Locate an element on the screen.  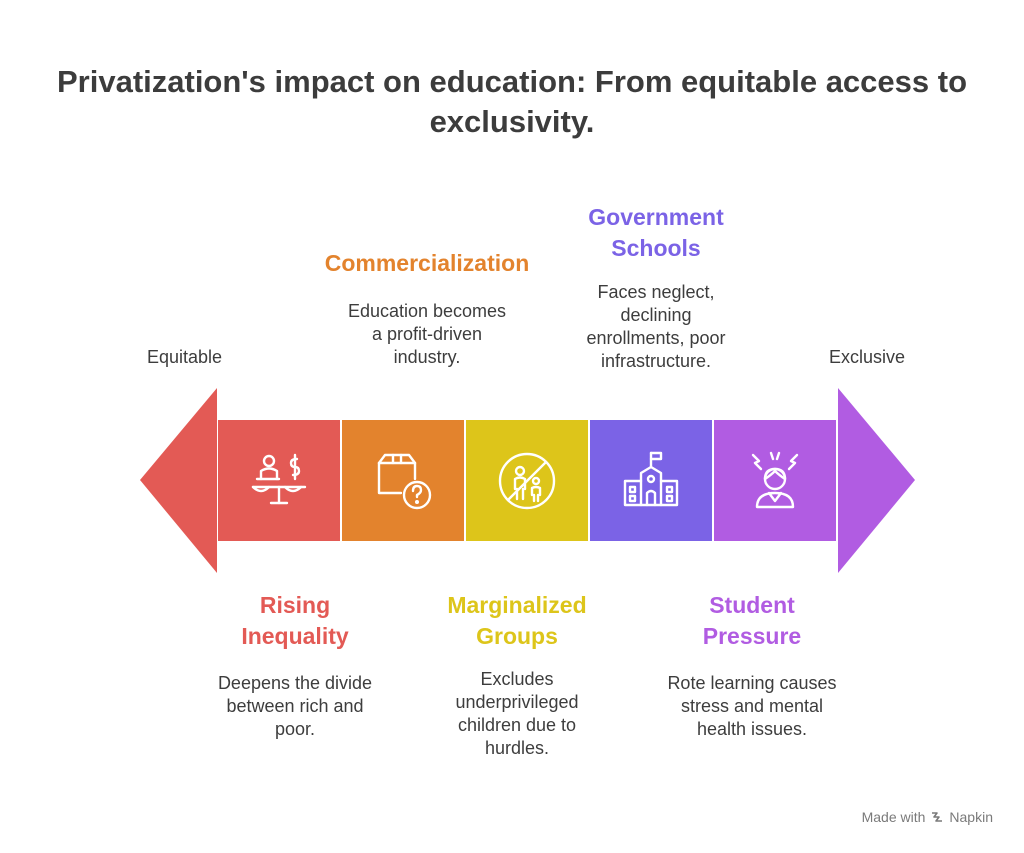
left-arrowhead is located at coordinates (178, 480).